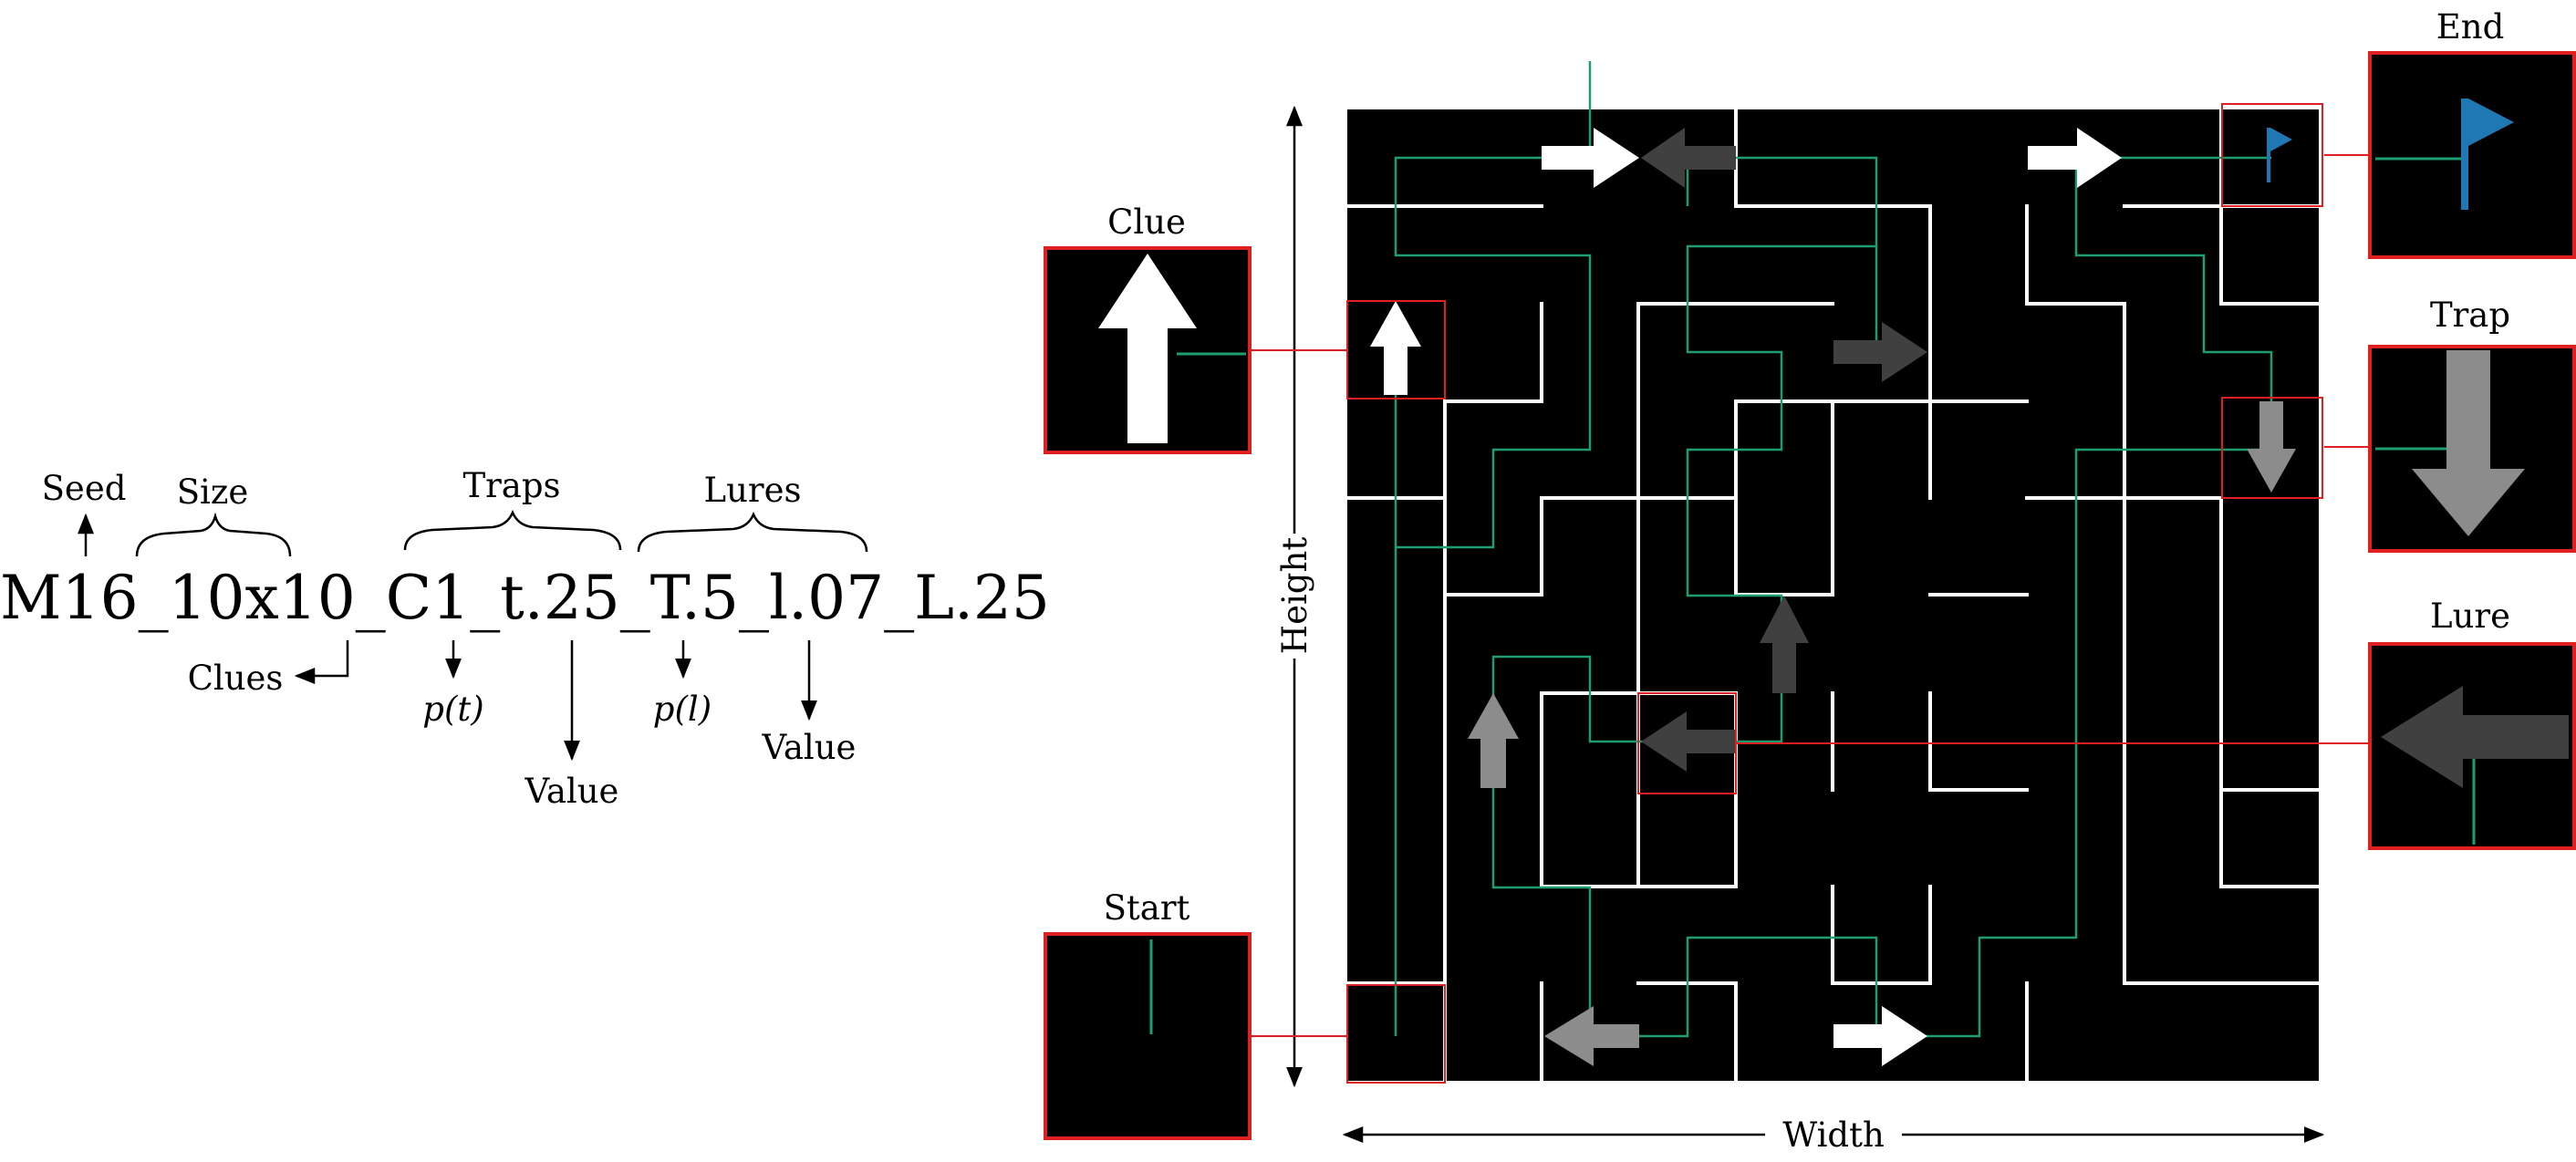 The image size is (2576, 1162). I want to click on clue-inset-title: Clue, so click(1146, 222).